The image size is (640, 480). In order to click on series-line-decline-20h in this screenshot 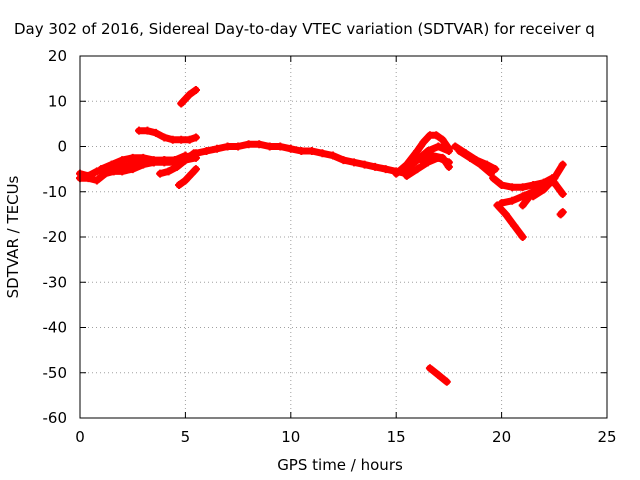, I will do `click(510, 221)`.